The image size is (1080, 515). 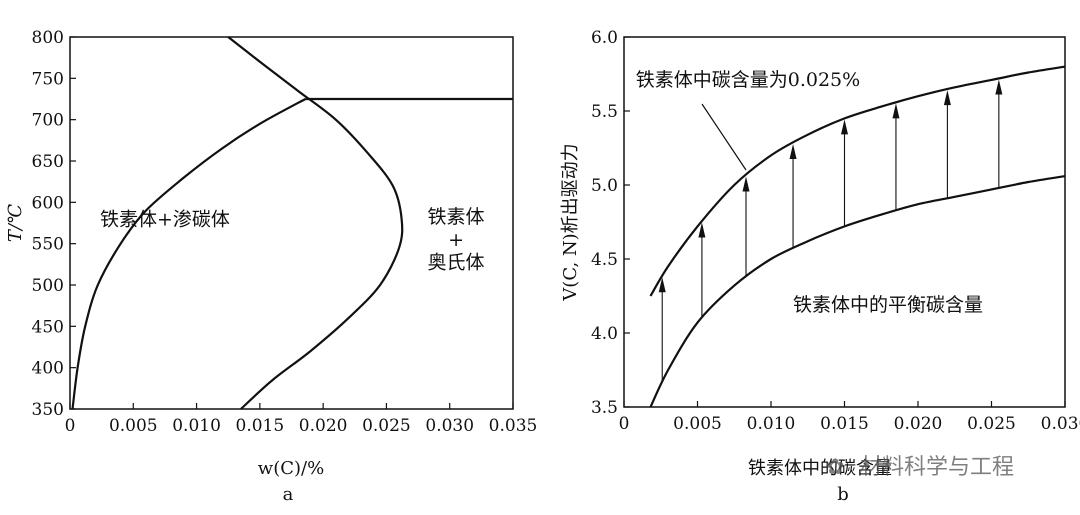 What do you see at coordinates (15, 223) in the screenshot?
I see `chart-a-ylabel: T/℃` at bounding box center [15, 223].